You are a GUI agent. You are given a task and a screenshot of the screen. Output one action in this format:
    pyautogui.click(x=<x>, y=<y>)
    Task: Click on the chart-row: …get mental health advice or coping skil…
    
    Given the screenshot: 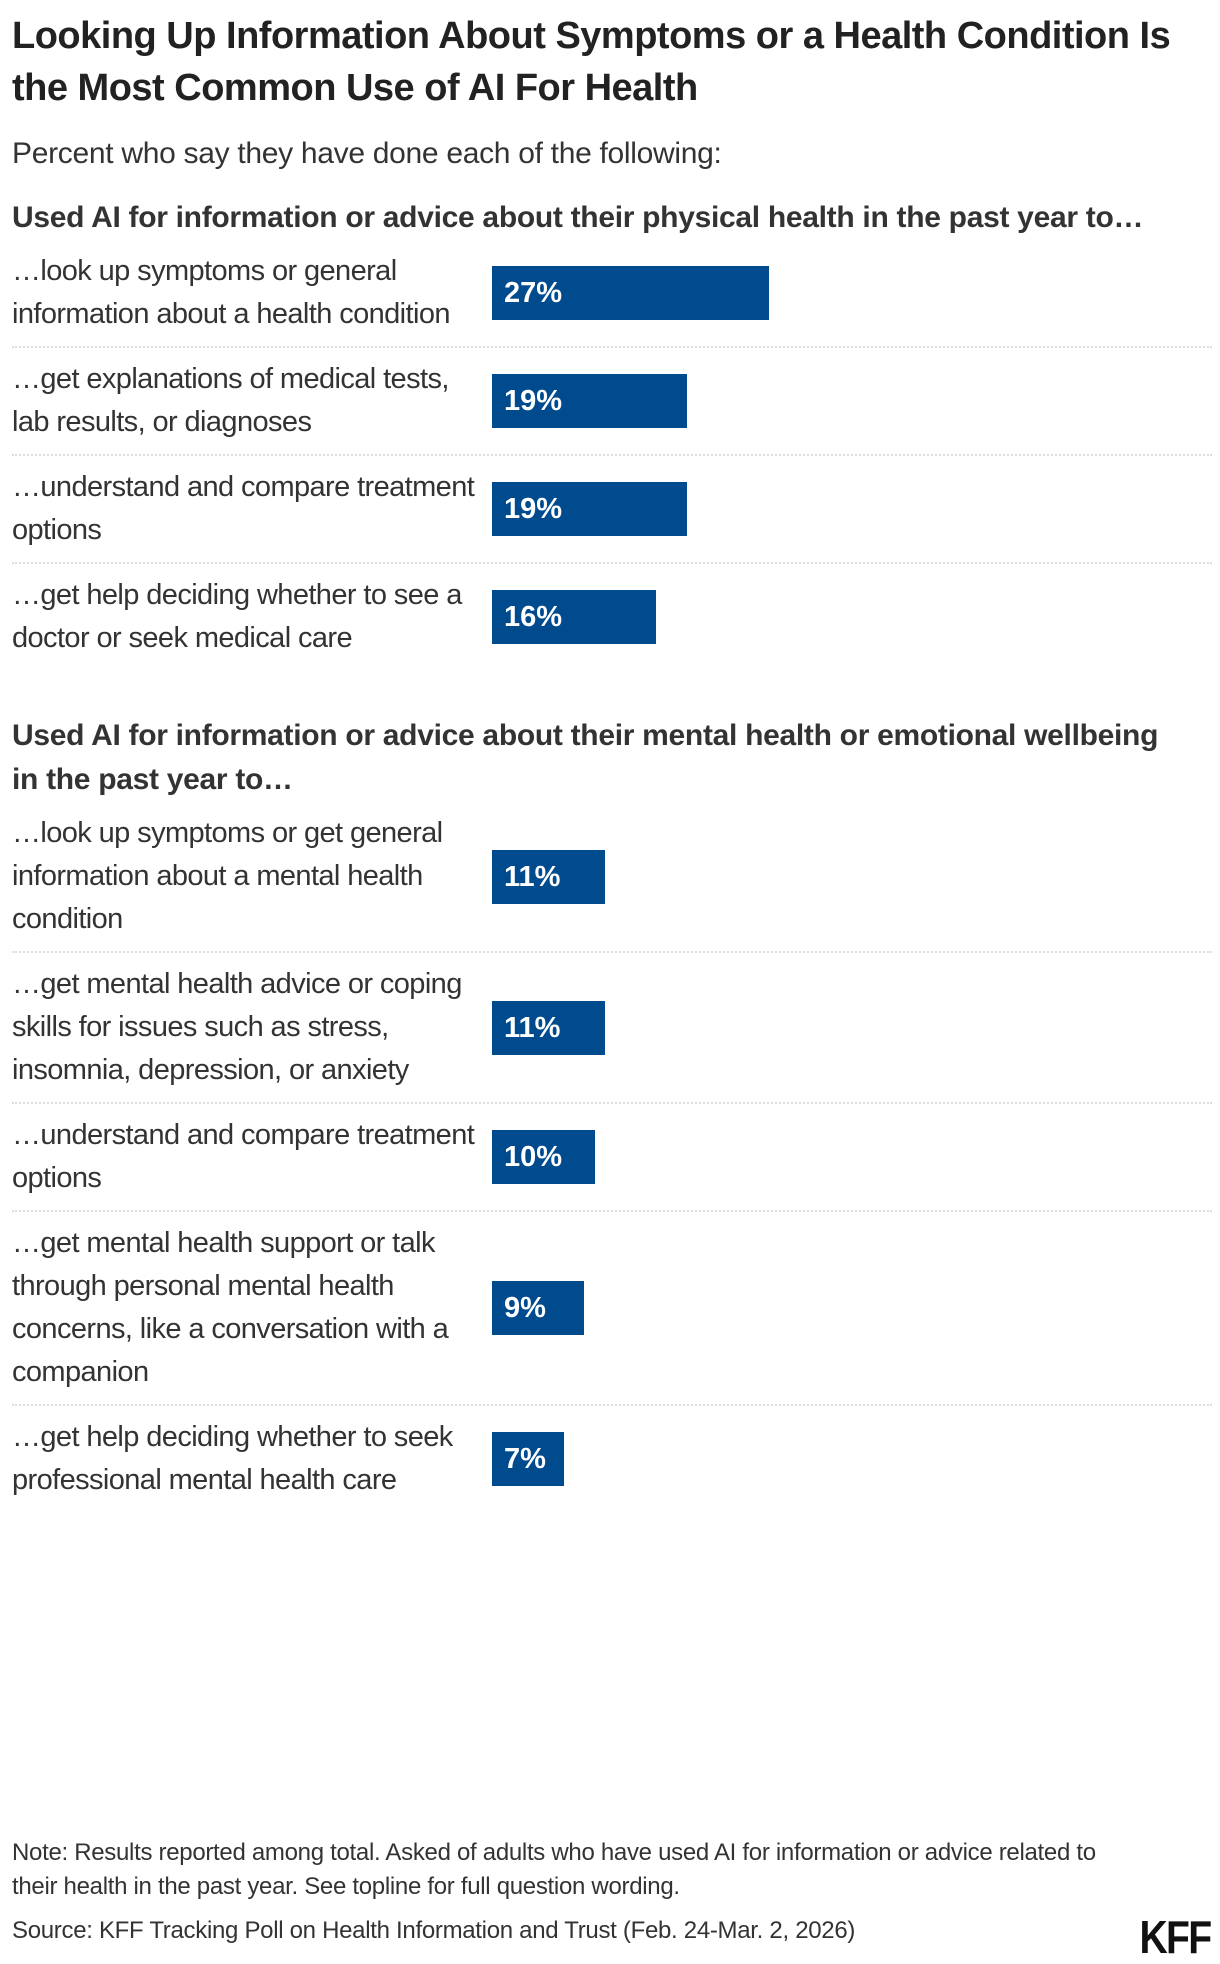 What is the action you would take?
    pyautogui.click(x=612, y=1028)
    